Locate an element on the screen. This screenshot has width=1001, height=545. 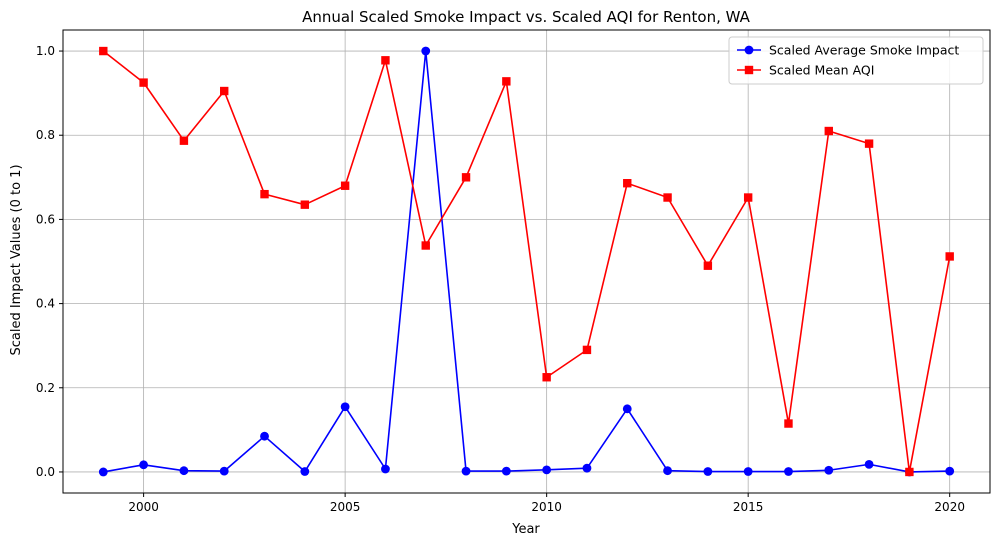
x-tick-label: 2005 is located at coordinates (345, 507).